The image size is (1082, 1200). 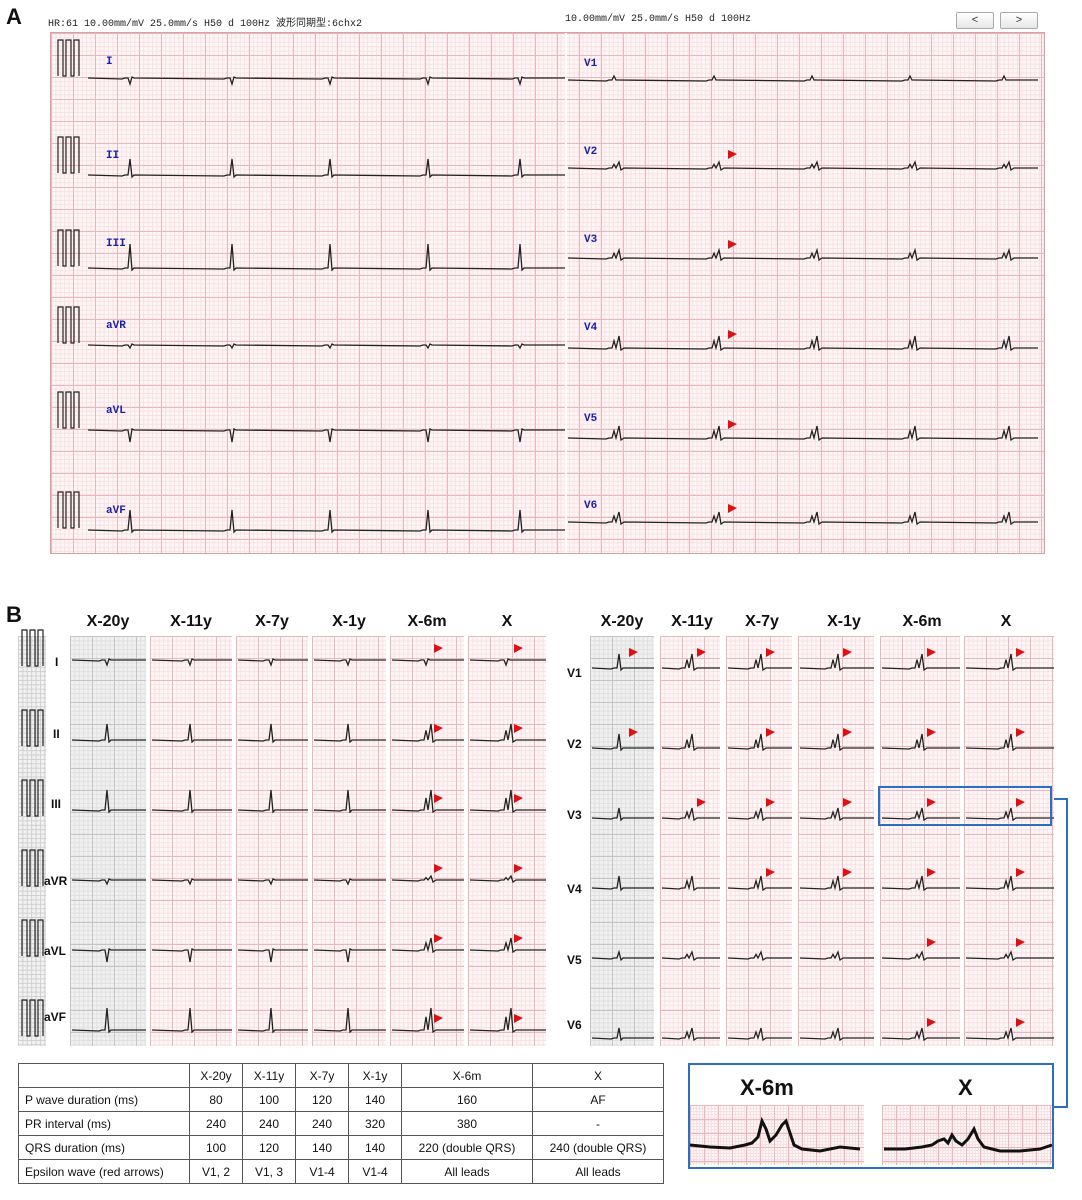 What do you see at coordinates (322, 1099) in the screenshot?
I see `table-cell: 120` at bounding box center [322, 1099].